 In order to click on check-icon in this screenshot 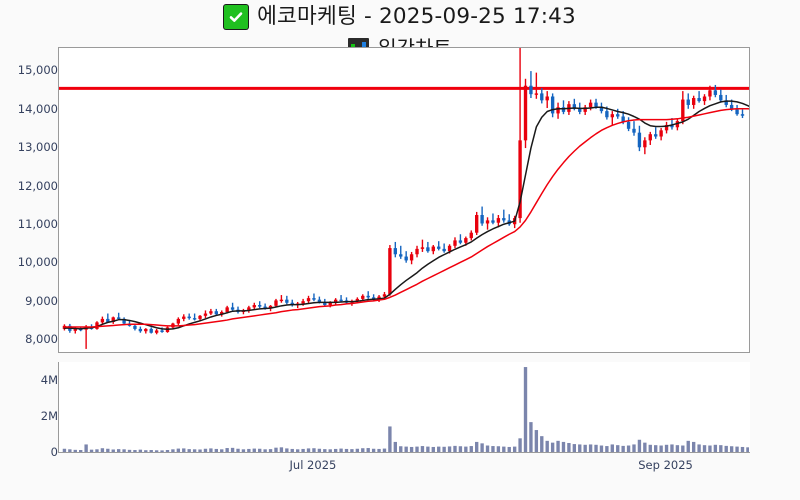, I will do `click(236, 17)`.